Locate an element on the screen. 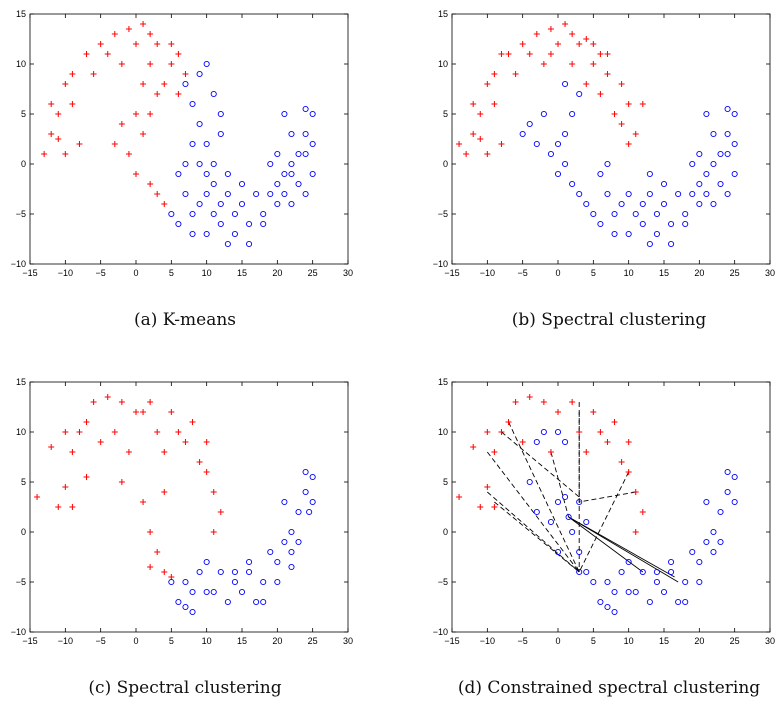 Image resolution: width=777 pixels, height=702 pixels. x-tick-label: 25 is located at coordinates (313, 641).